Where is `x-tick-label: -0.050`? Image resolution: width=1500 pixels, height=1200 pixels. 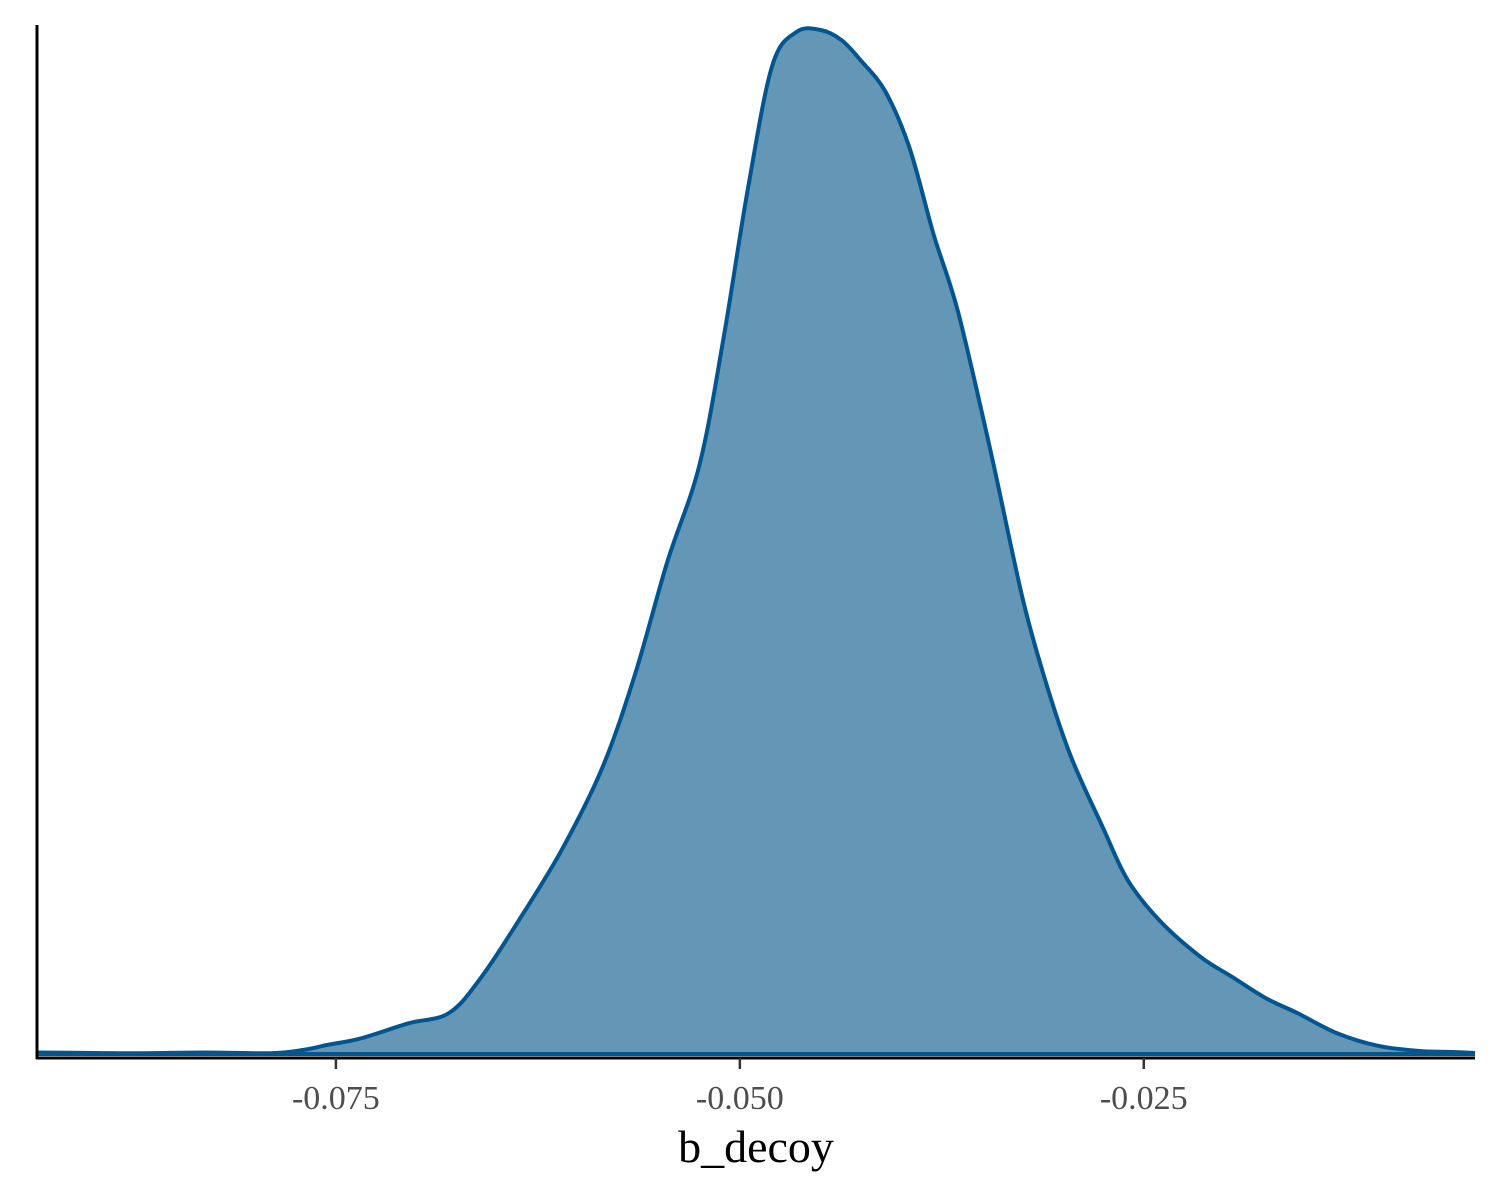 x-tick-label: -0.050 is located at coordinates (740, 1098).